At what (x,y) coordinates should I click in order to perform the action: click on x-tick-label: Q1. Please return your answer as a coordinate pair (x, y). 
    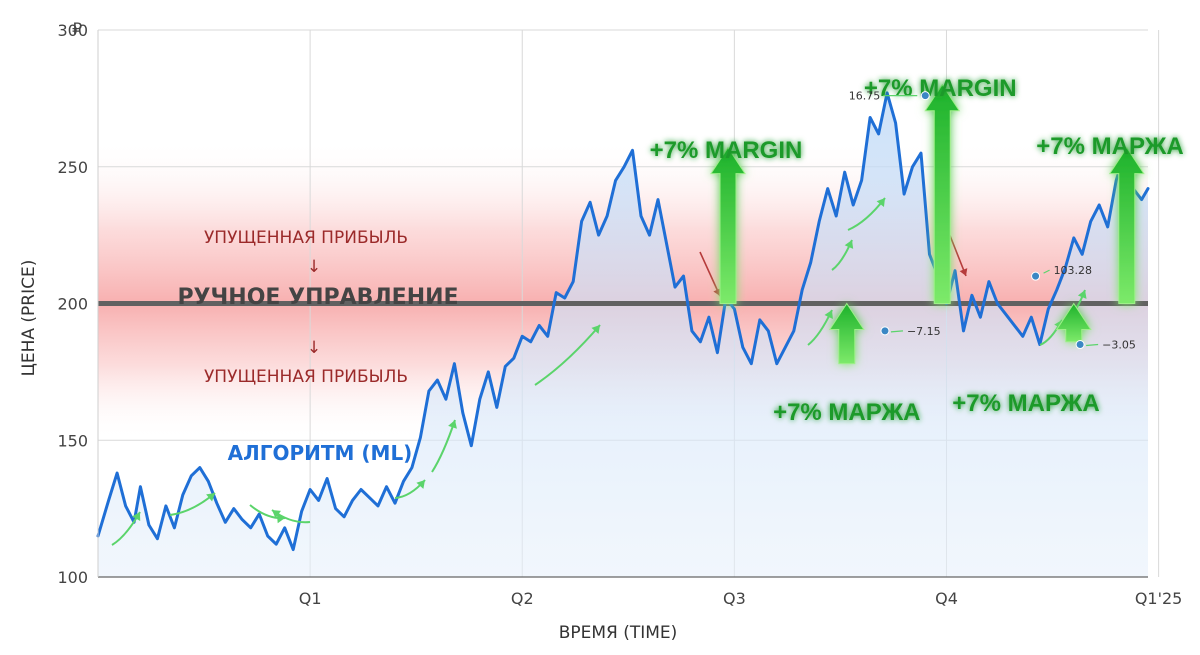
    Looking at the image, I should click on (310, 598).